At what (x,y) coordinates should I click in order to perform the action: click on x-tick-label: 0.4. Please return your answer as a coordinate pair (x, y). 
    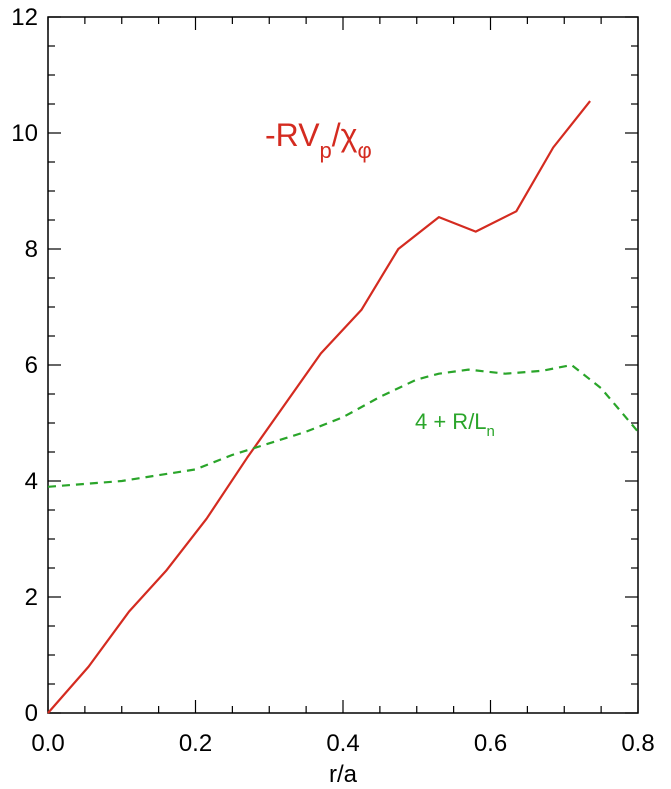
    Looking at the image, I should click on (342, 743).